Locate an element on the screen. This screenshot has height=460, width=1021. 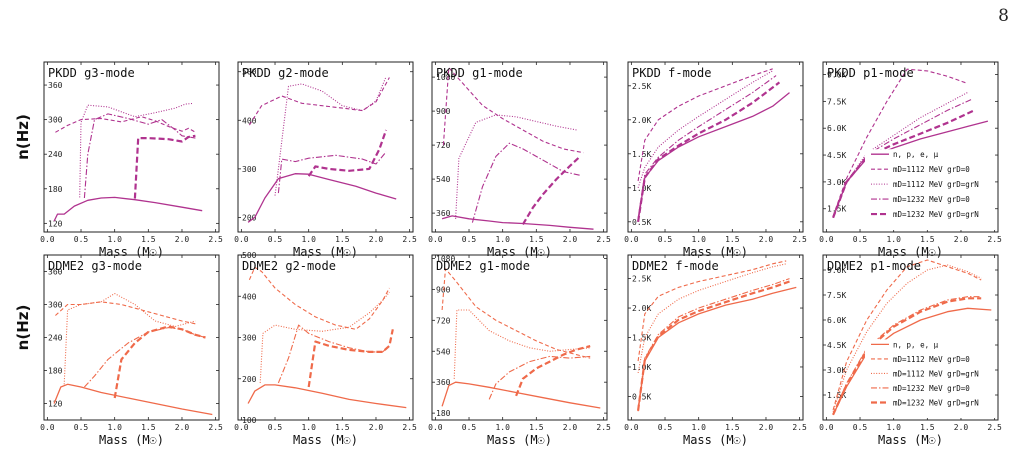
y-tick-label: 6.0K is located at coordinates (836, 128).